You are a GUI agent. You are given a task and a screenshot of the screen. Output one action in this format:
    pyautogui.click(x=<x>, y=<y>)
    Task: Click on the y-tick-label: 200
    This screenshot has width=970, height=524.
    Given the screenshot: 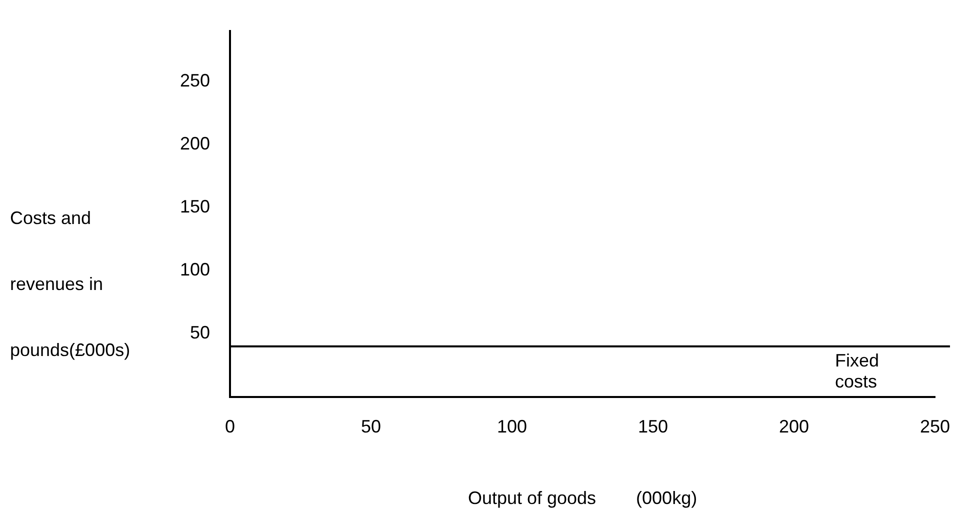 What is the action you would take?
    pyautogui.click(x=195, y=143)
    